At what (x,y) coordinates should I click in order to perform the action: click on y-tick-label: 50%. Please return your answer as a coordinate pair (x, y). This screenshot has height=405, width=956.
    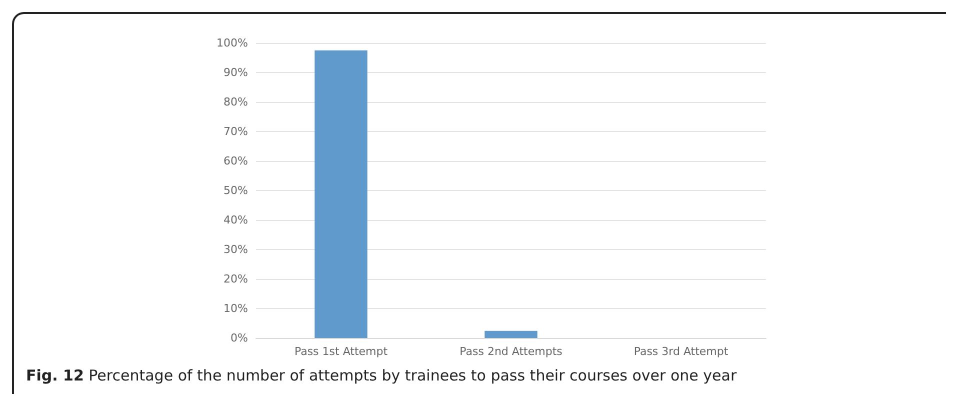
    Looking at the image, I should click on (236, 190).